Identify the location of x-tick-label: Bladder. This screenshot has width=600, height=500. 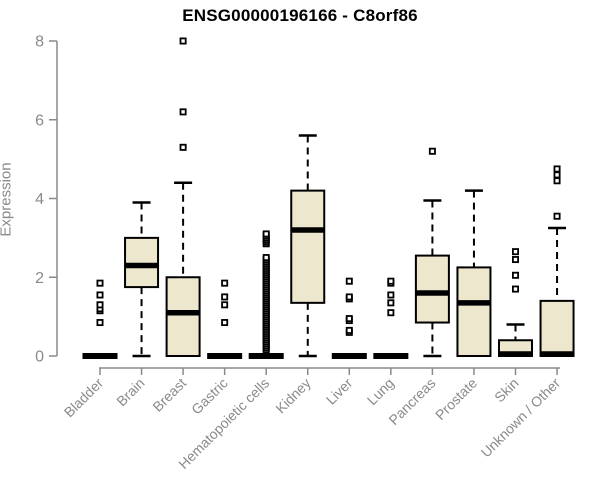
(84, 398).